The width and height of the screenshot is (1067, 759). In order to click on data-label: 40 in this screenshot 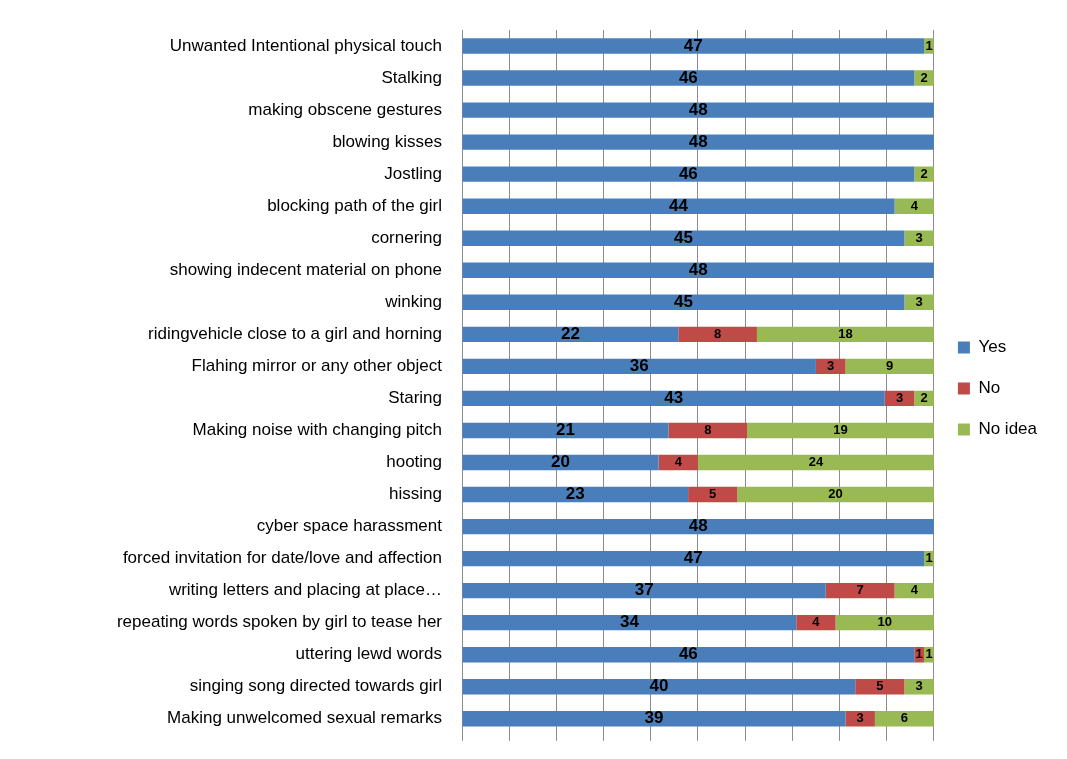, I will do `click(659, 686)`.